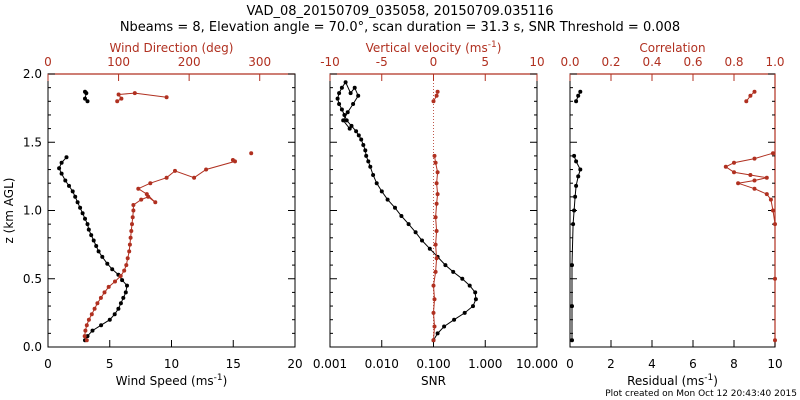  I want to click on x-bottom-tick-label: 4, so click(652, 364).